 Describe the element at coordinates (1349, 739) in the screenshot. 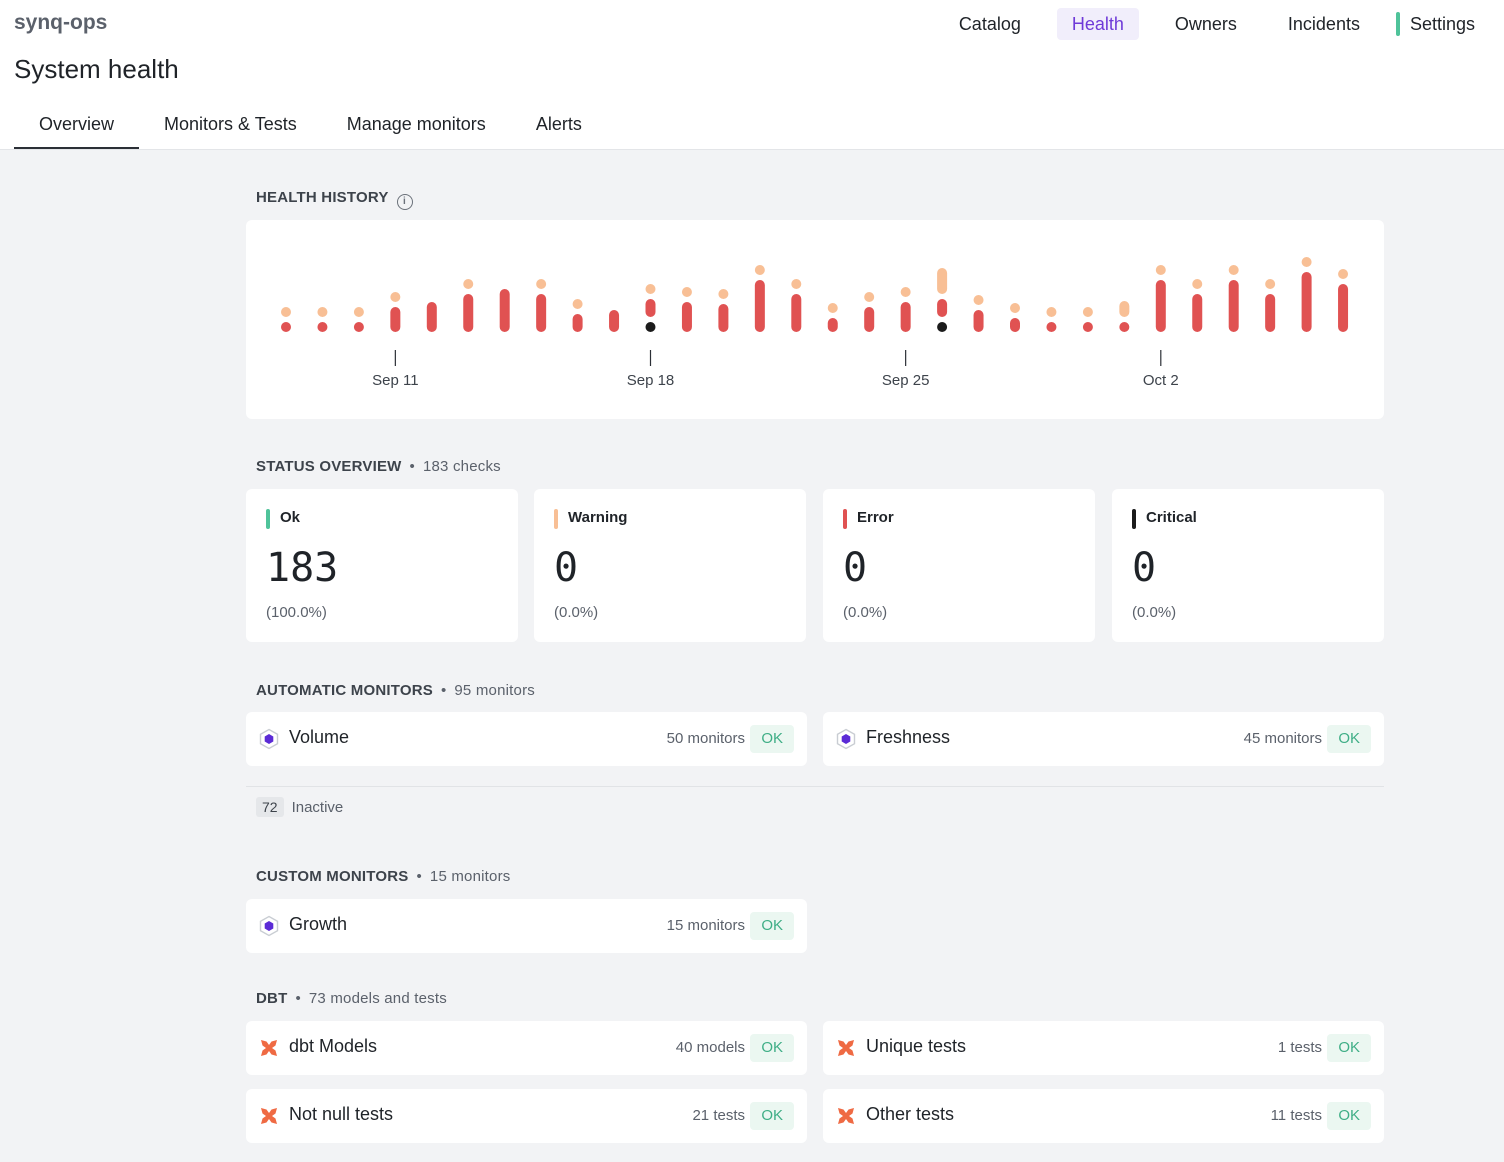

I see `status-badge: OK` at that location.